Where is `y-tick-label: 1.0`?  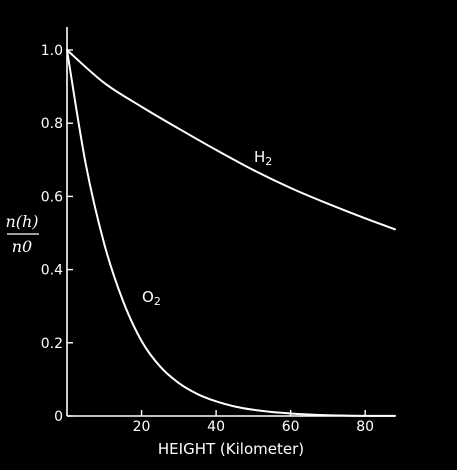 y-tick-label: 1.0 is located at coordinates (52, 51).